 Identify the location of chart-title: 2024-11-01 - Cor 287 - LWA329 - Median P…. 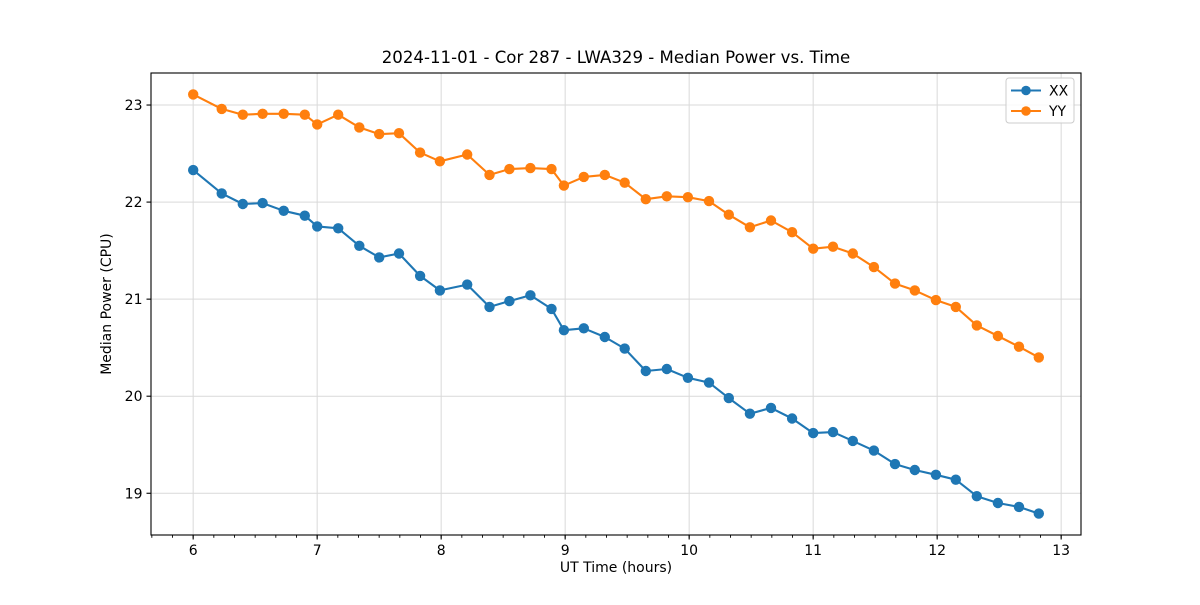
(616, 57).